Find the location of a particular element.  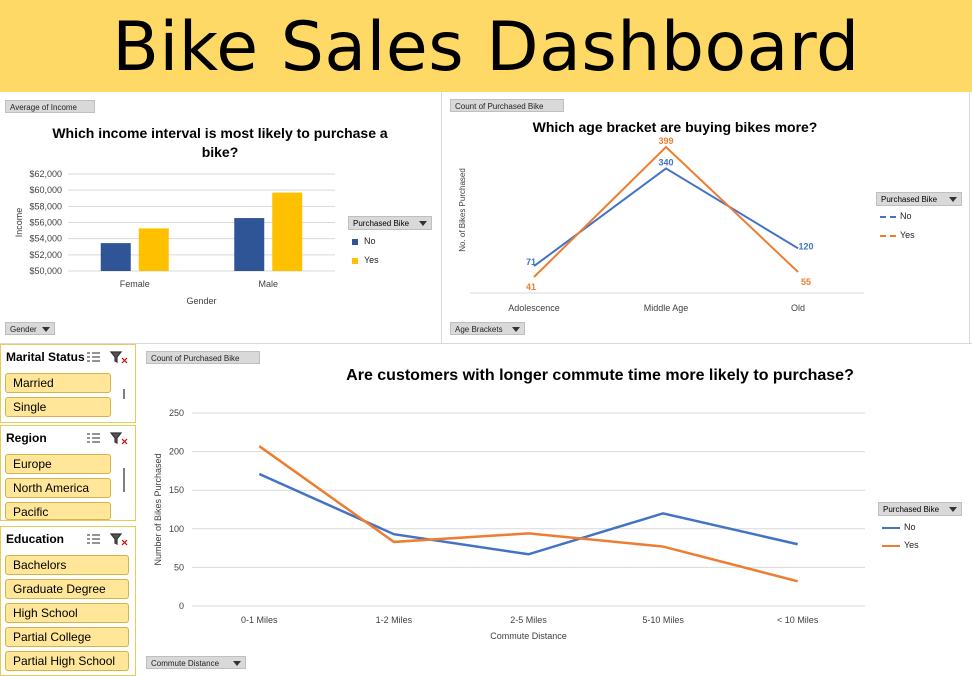

commute-line-no is located at coordinates (528, 514).